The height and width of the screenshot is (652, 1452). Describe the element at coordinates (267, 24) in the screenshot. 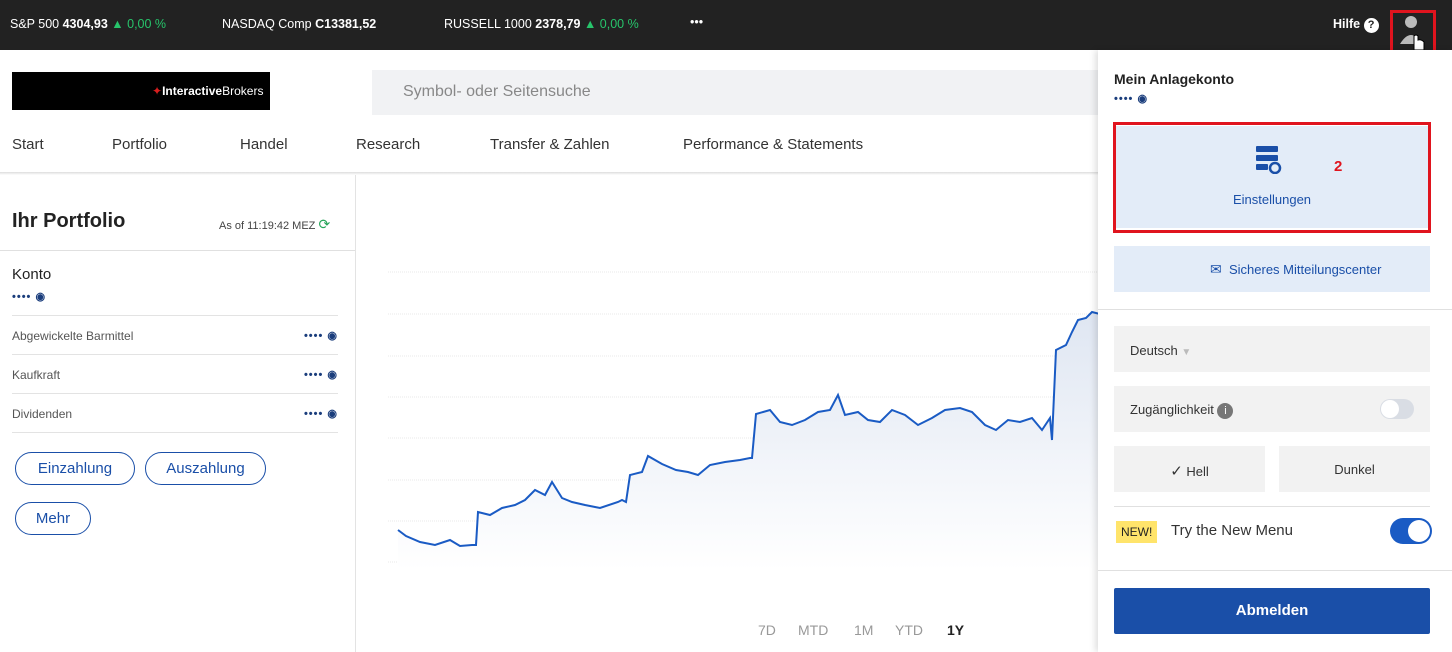

I see `ticker-name: NASDAQ Comp` at that location.